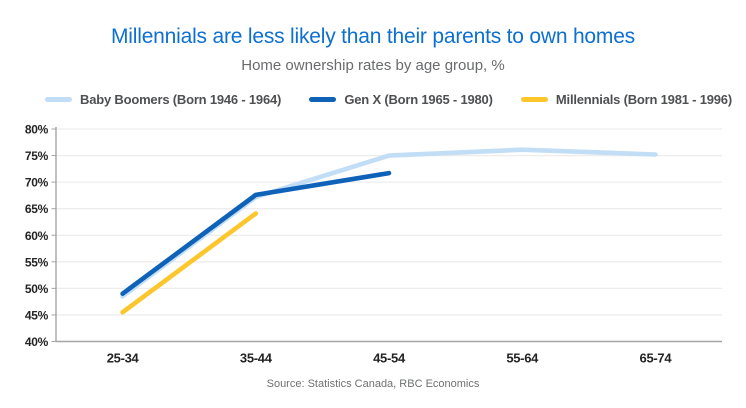 The height and width of the screenshot is (408, 746). I want to click on y-tick-label: 45%, so click(37, 315).